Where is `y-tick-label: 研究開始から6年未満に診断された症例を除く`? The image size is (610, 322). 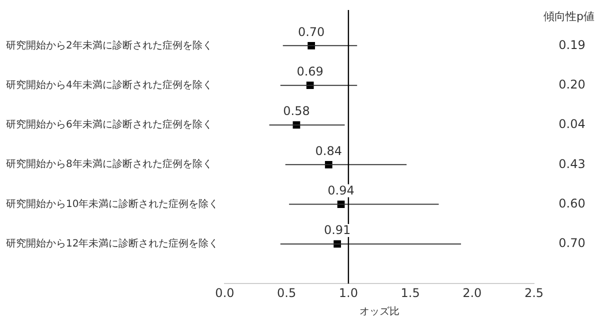
y-tick-label: 研究開始から6年未満に診断された症例を除く is located at coordinates (109, 124).